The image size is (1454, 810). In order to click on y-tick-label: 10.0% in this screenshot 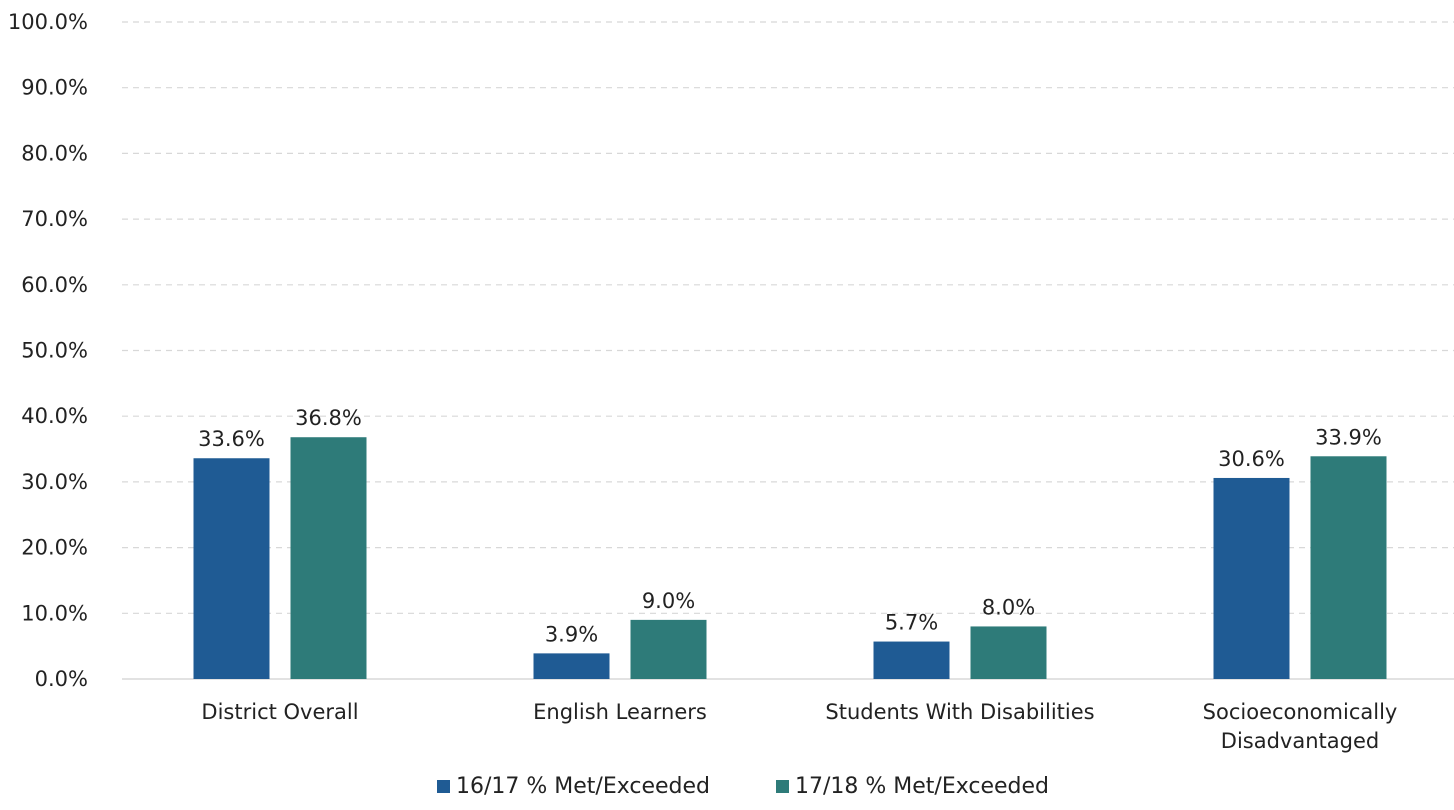, I will do `click(54, 613)`.